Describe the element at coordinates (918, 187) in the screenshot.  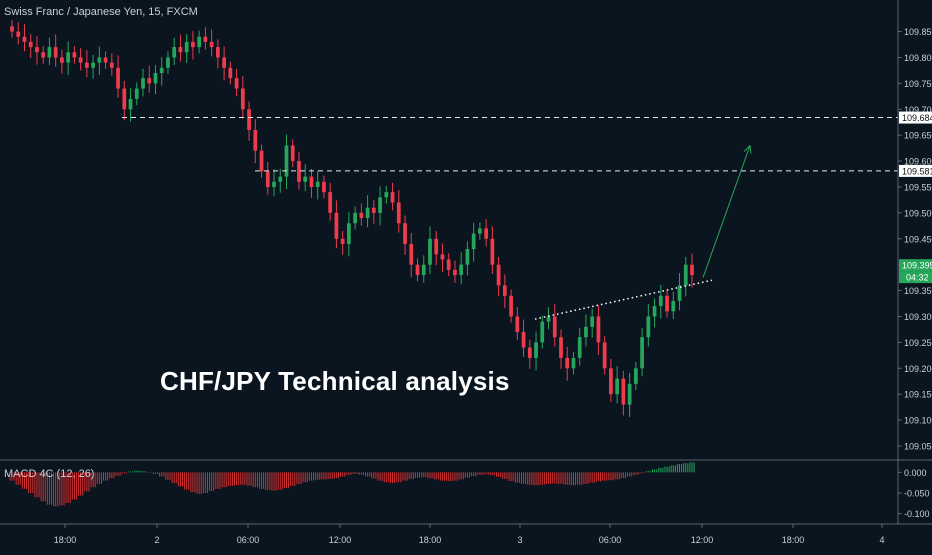
I see `price-tick-label: 109.550` at that location.